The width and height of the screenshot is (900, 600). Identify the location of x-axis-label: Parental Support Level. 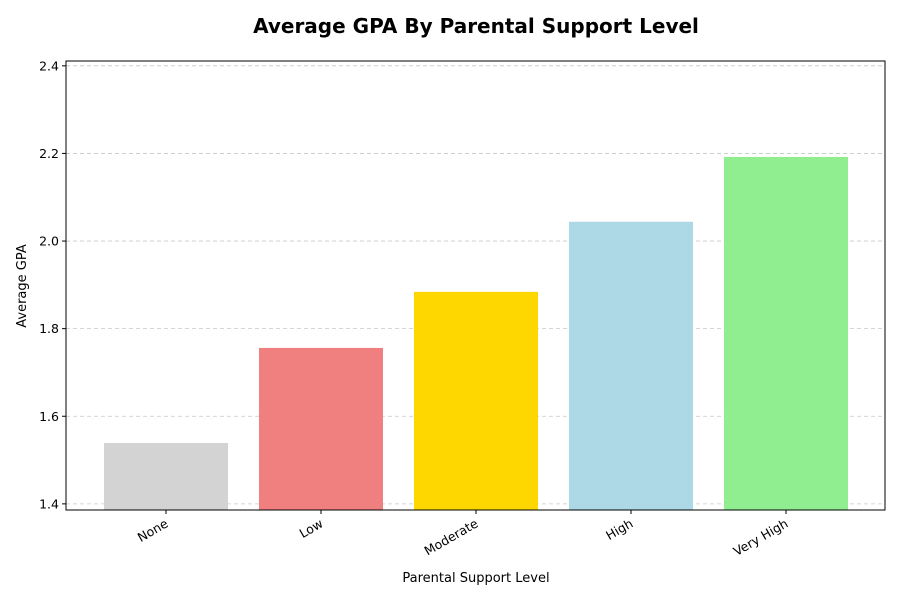
(475, 578).